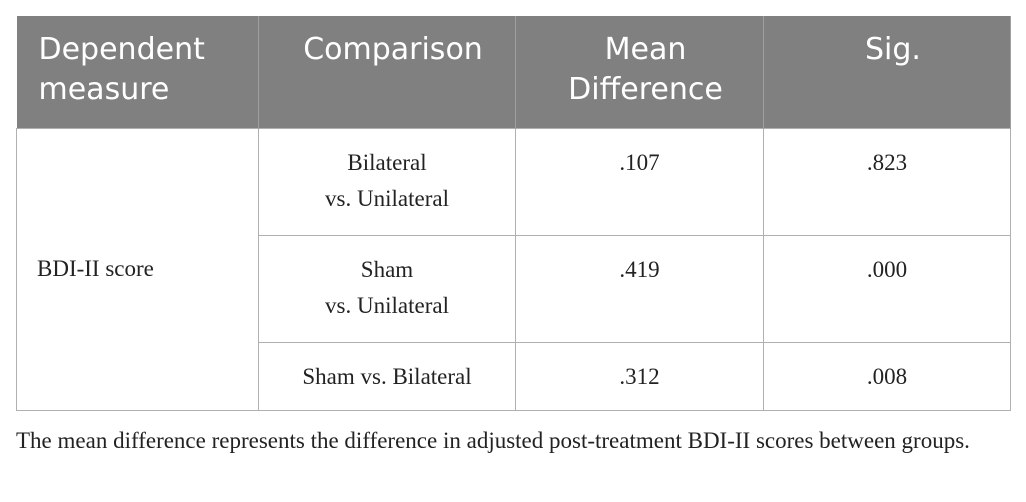 This screenshot has width=1026, height=502. What do you see at coordinates (639, 72) in the screenshot?
I see `header-cell: Mean Difference` at bounding box center [639, 72].